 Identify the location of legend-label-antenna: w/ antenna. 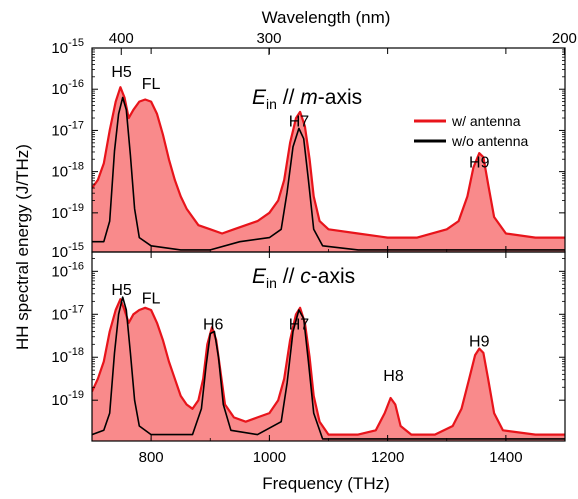
(486, 121).